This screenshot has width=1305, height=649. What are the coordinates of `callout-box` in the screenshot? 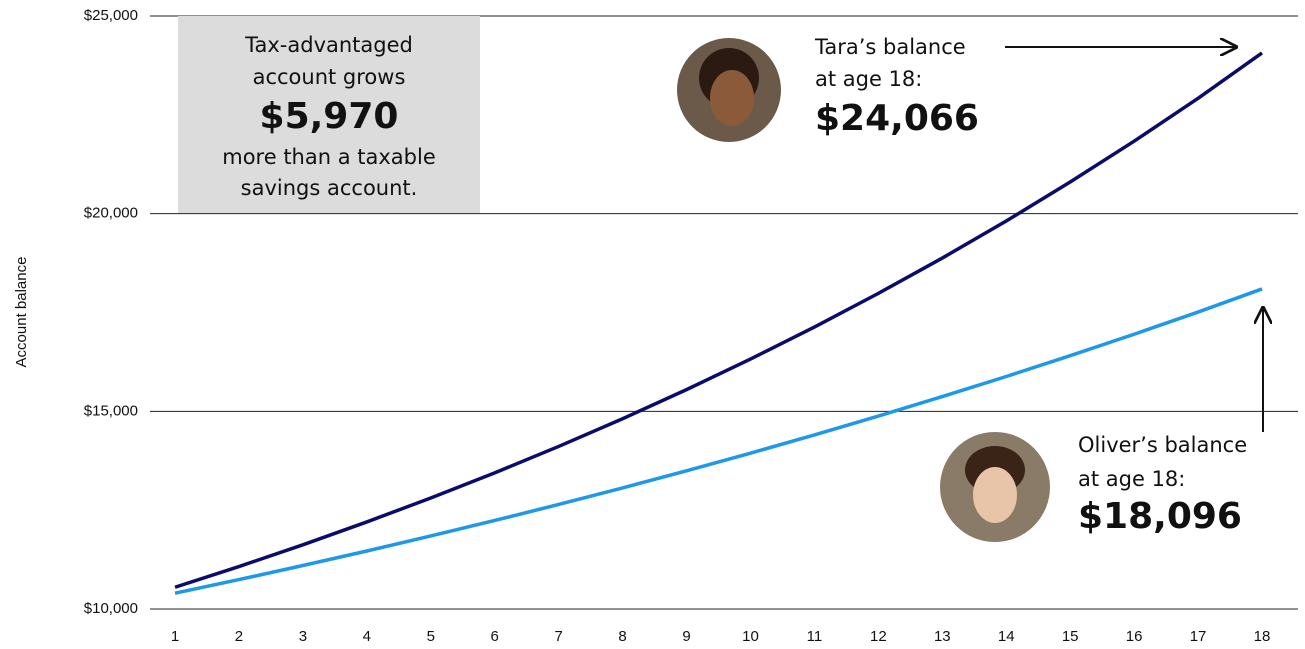 It's located at (329, 114).